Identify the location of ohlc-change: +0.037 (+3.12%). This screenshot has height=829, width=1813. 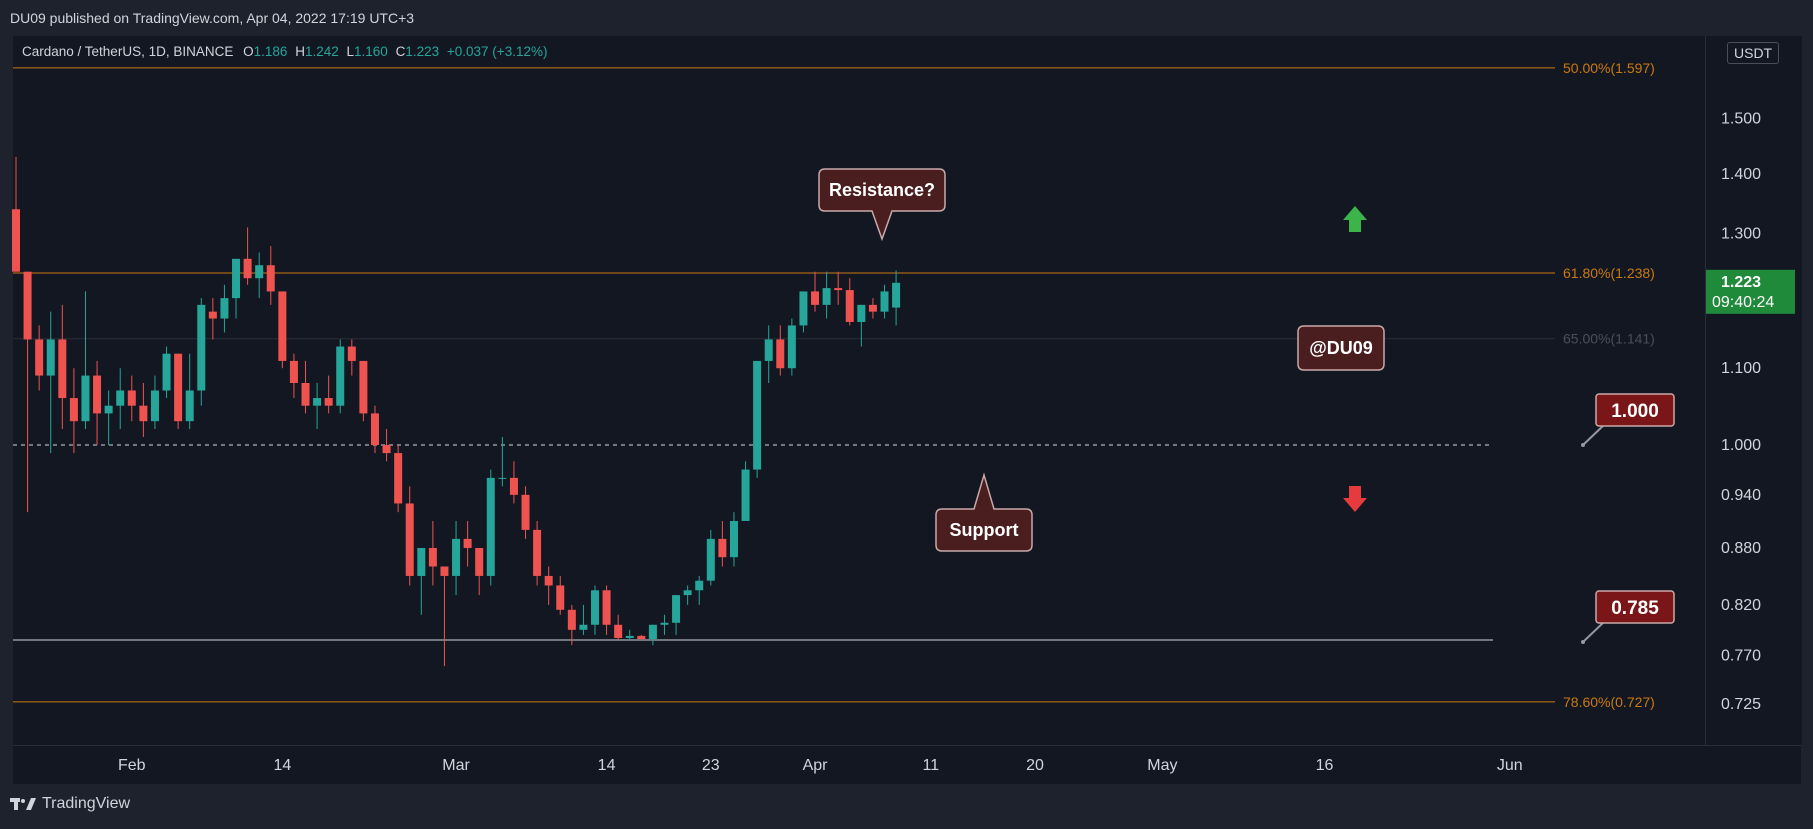
(497, 51).